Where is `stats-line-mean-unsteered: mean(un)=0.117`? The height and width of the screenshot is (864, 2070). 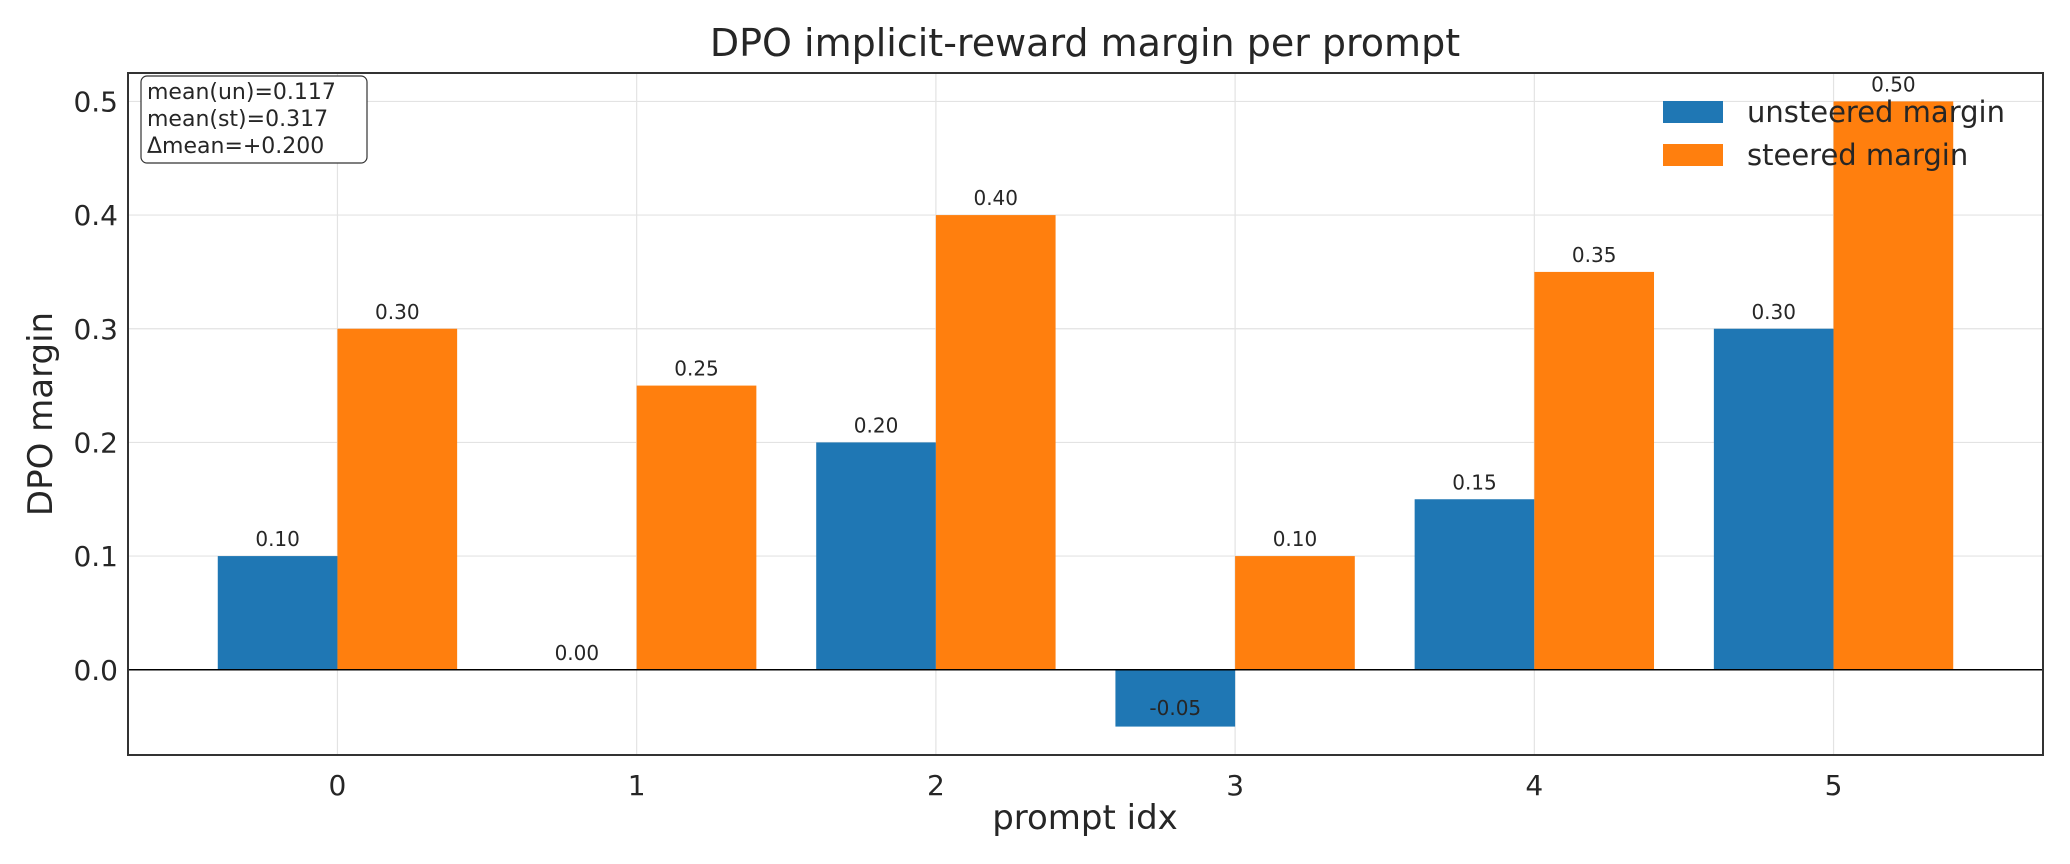
stats-line-mean-unsteered: mean(un)=0.117 is located at coordinates (241, 92).